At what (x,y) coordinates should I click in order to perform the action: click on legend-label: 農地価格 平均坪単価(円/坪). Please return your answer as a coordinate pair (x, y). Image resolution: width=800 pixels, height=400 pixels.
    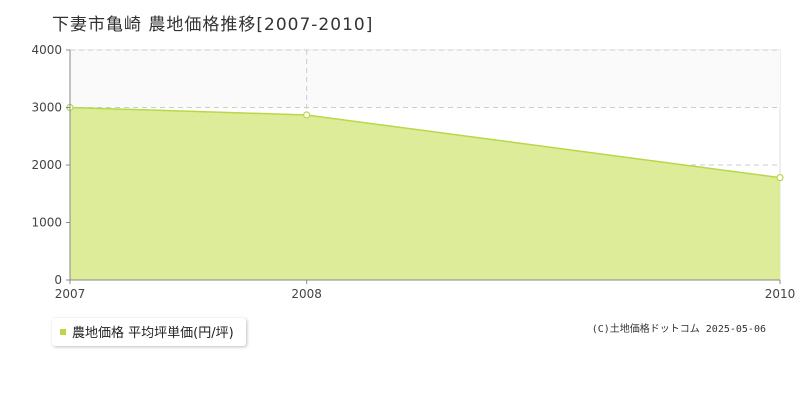
    Looking at the image, I should click on (153, 333).